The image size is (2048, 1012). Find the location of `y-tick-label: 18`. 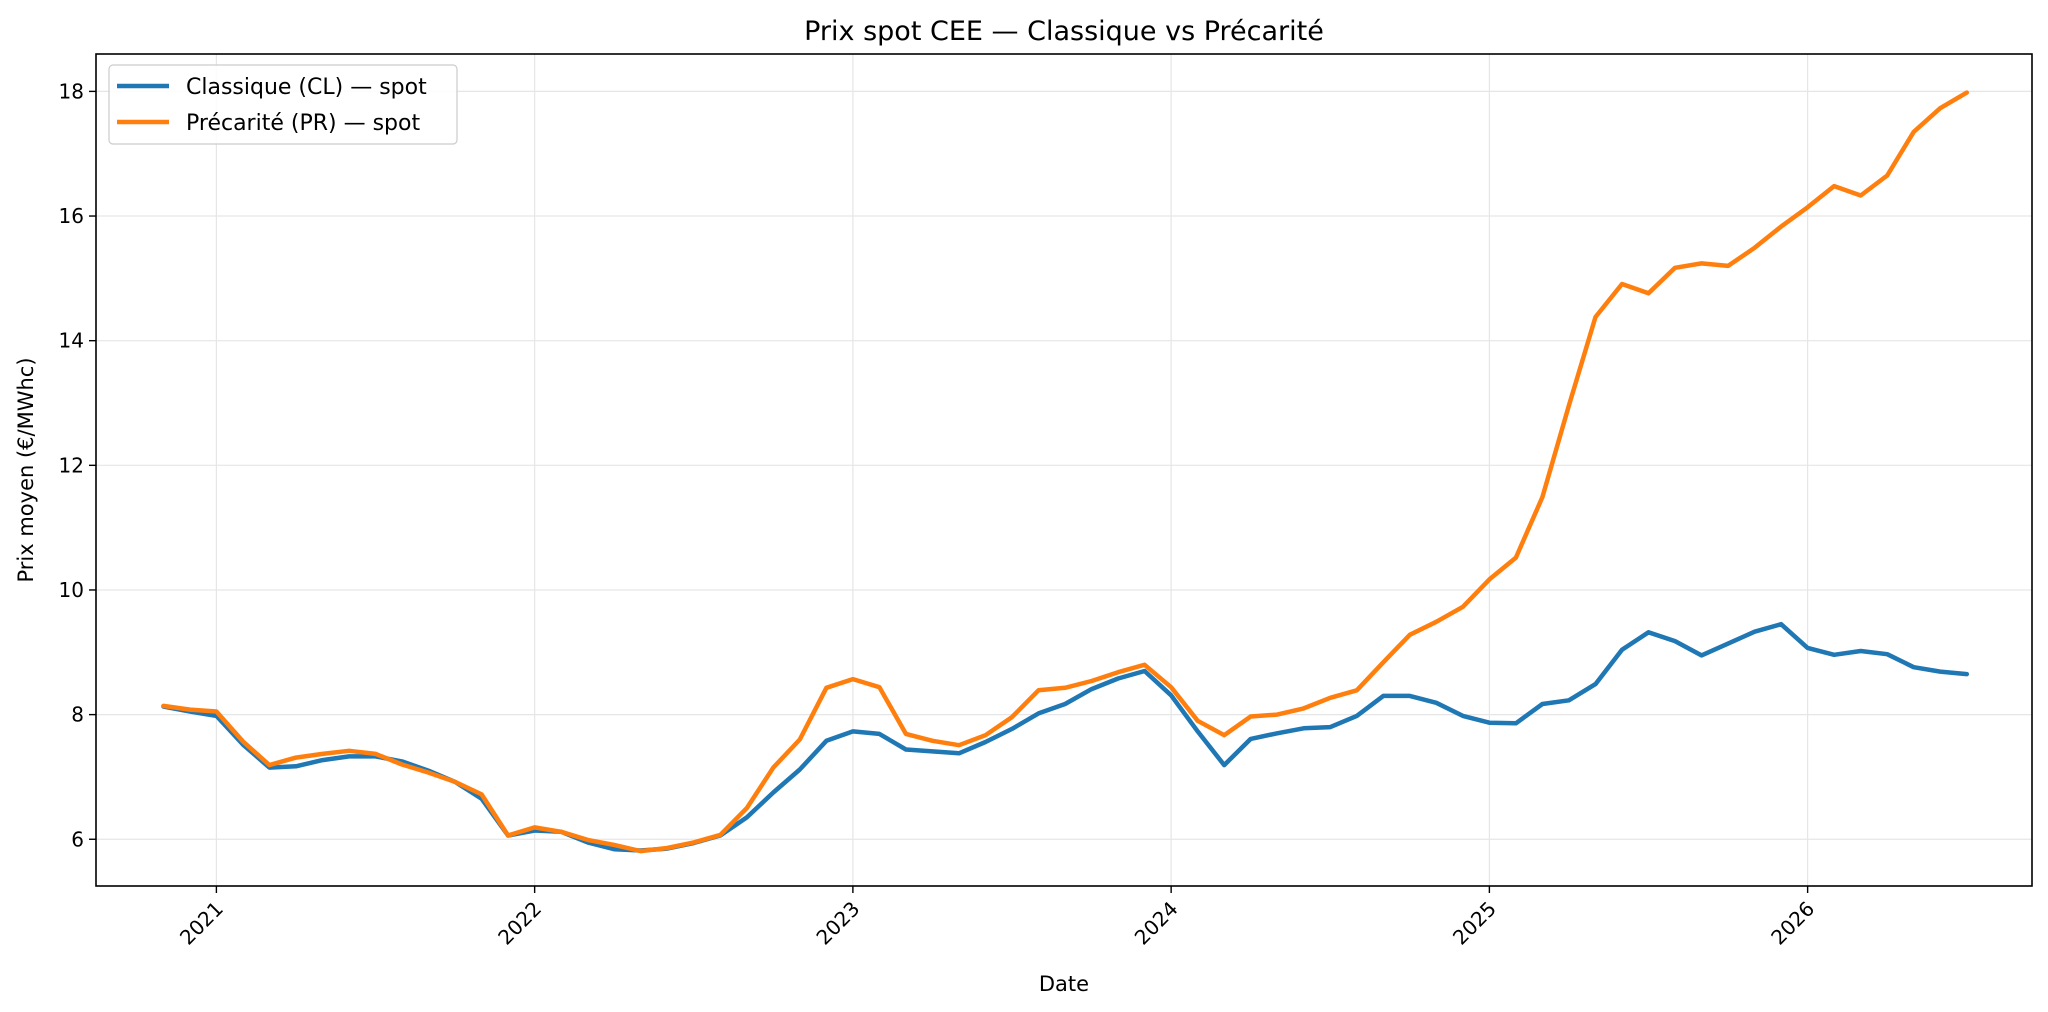

y-tick-label: 18 is located at coordinates (71, 91).